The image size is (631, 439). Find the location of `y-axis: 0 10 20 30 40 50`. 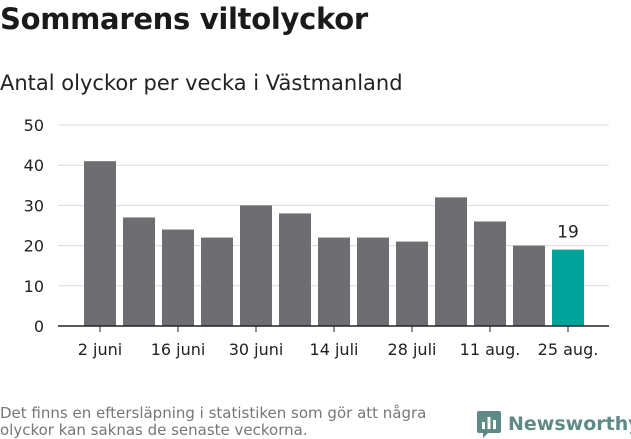

y-axis: 0 10 20 30 40 50 is located at coordinates (34, 226).